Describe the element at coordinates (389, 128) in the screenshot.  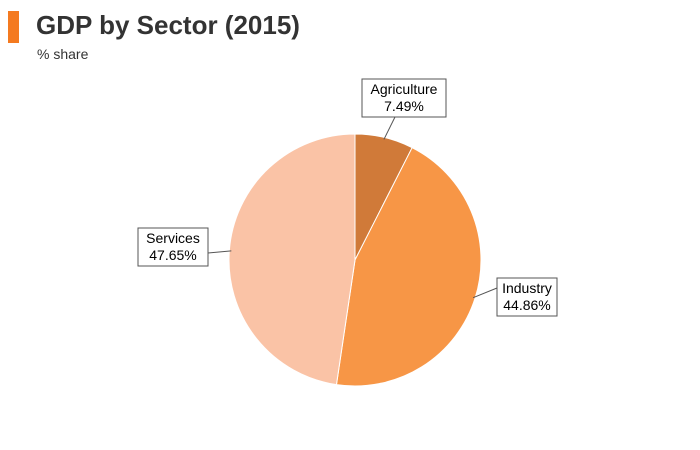
I see `leader-line-agriculture` at that location.